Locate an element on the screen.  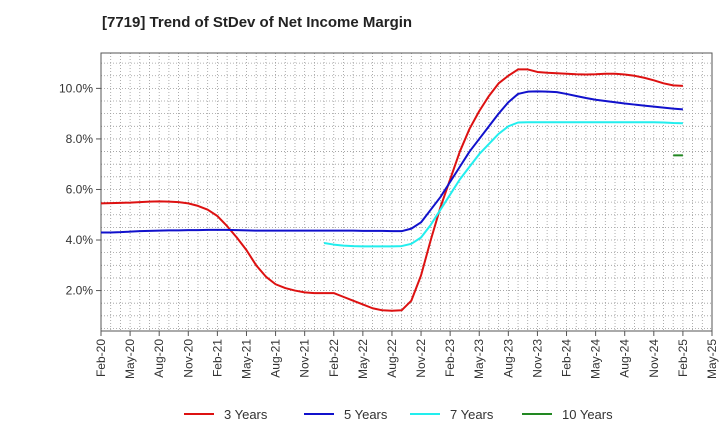
x-tick-label: Nov-24 is located at coordinates (654, 358).